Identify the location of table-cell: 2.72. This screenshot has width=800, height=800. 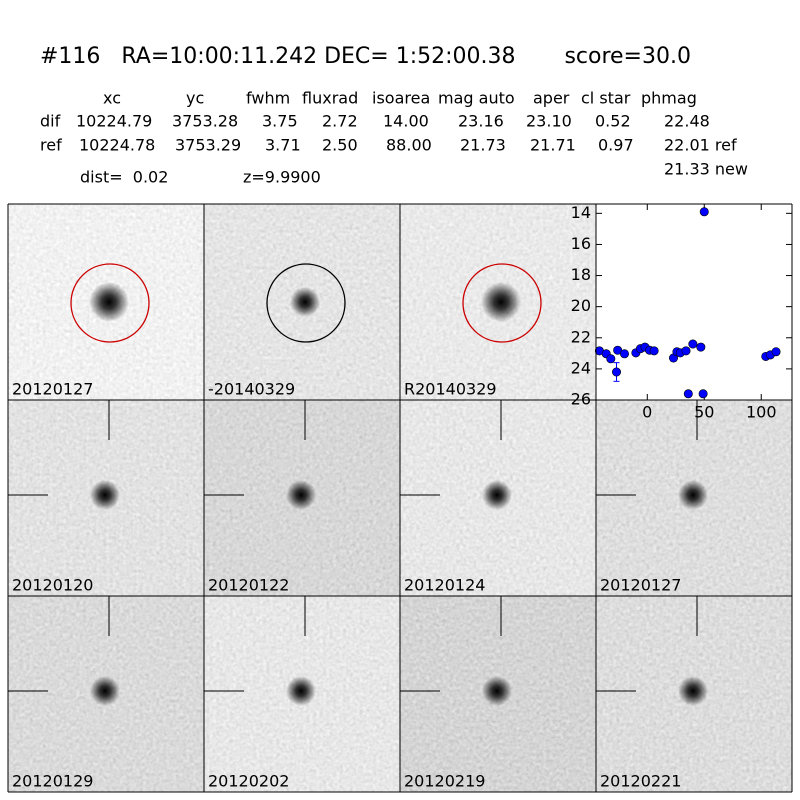
(340, 121).